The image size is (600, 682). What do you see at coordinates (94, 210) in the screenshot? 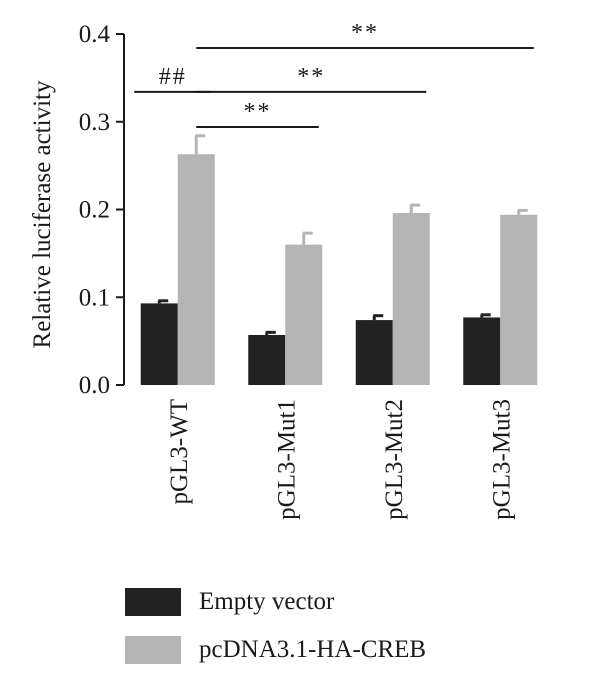
I see `y-tick-label: 0.2` at bounding box center [94, 210].